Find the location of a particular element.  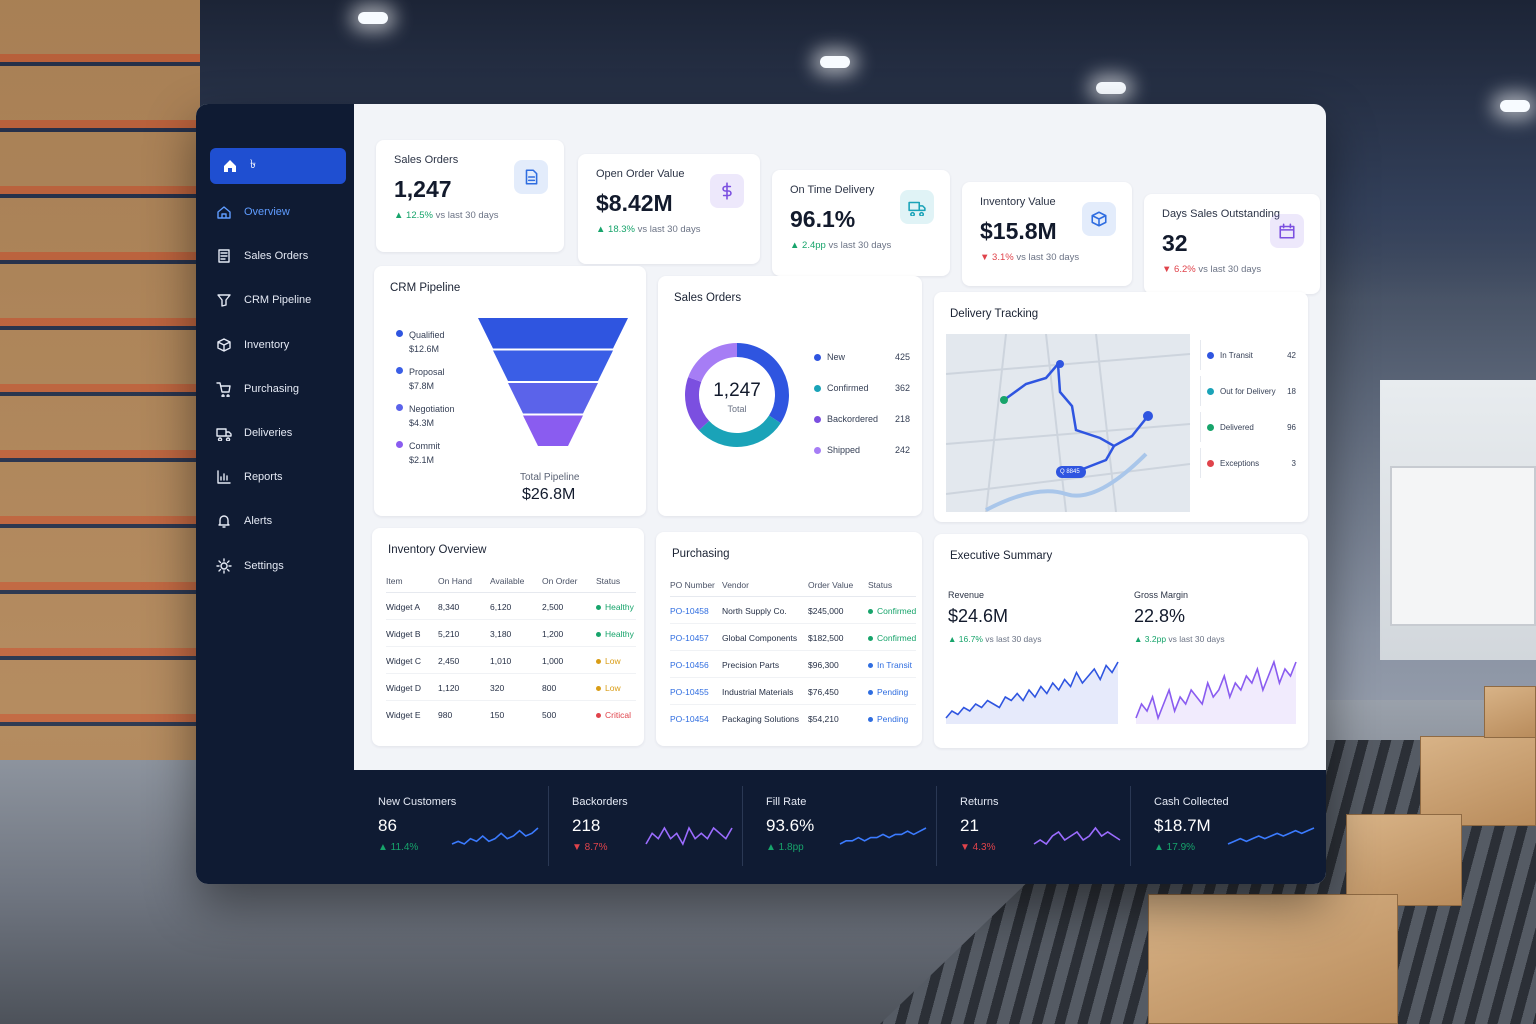

column-header: On Order is located at coordinates (560, 581).